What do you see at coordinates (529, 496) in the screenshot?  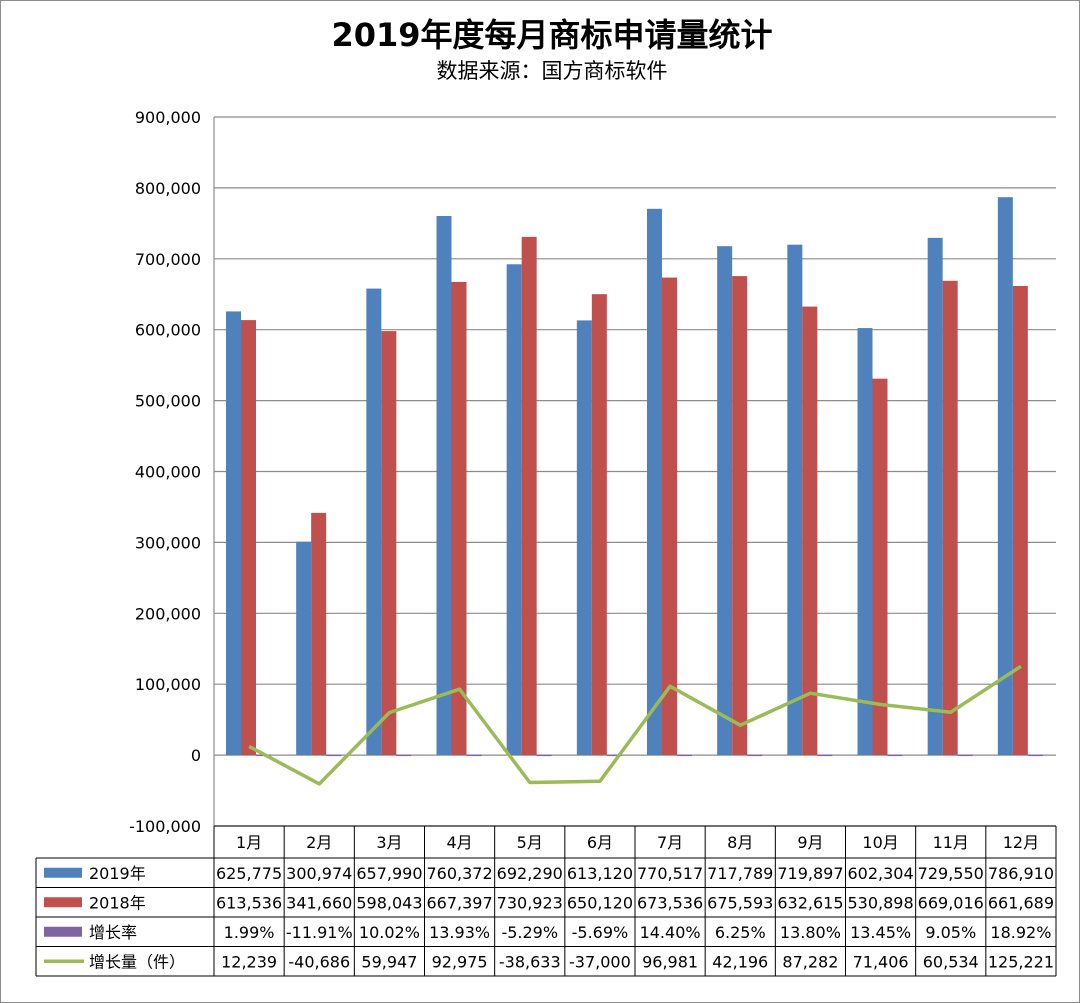 I see `bar-2018年-5月` at bounding box center [529, 496].